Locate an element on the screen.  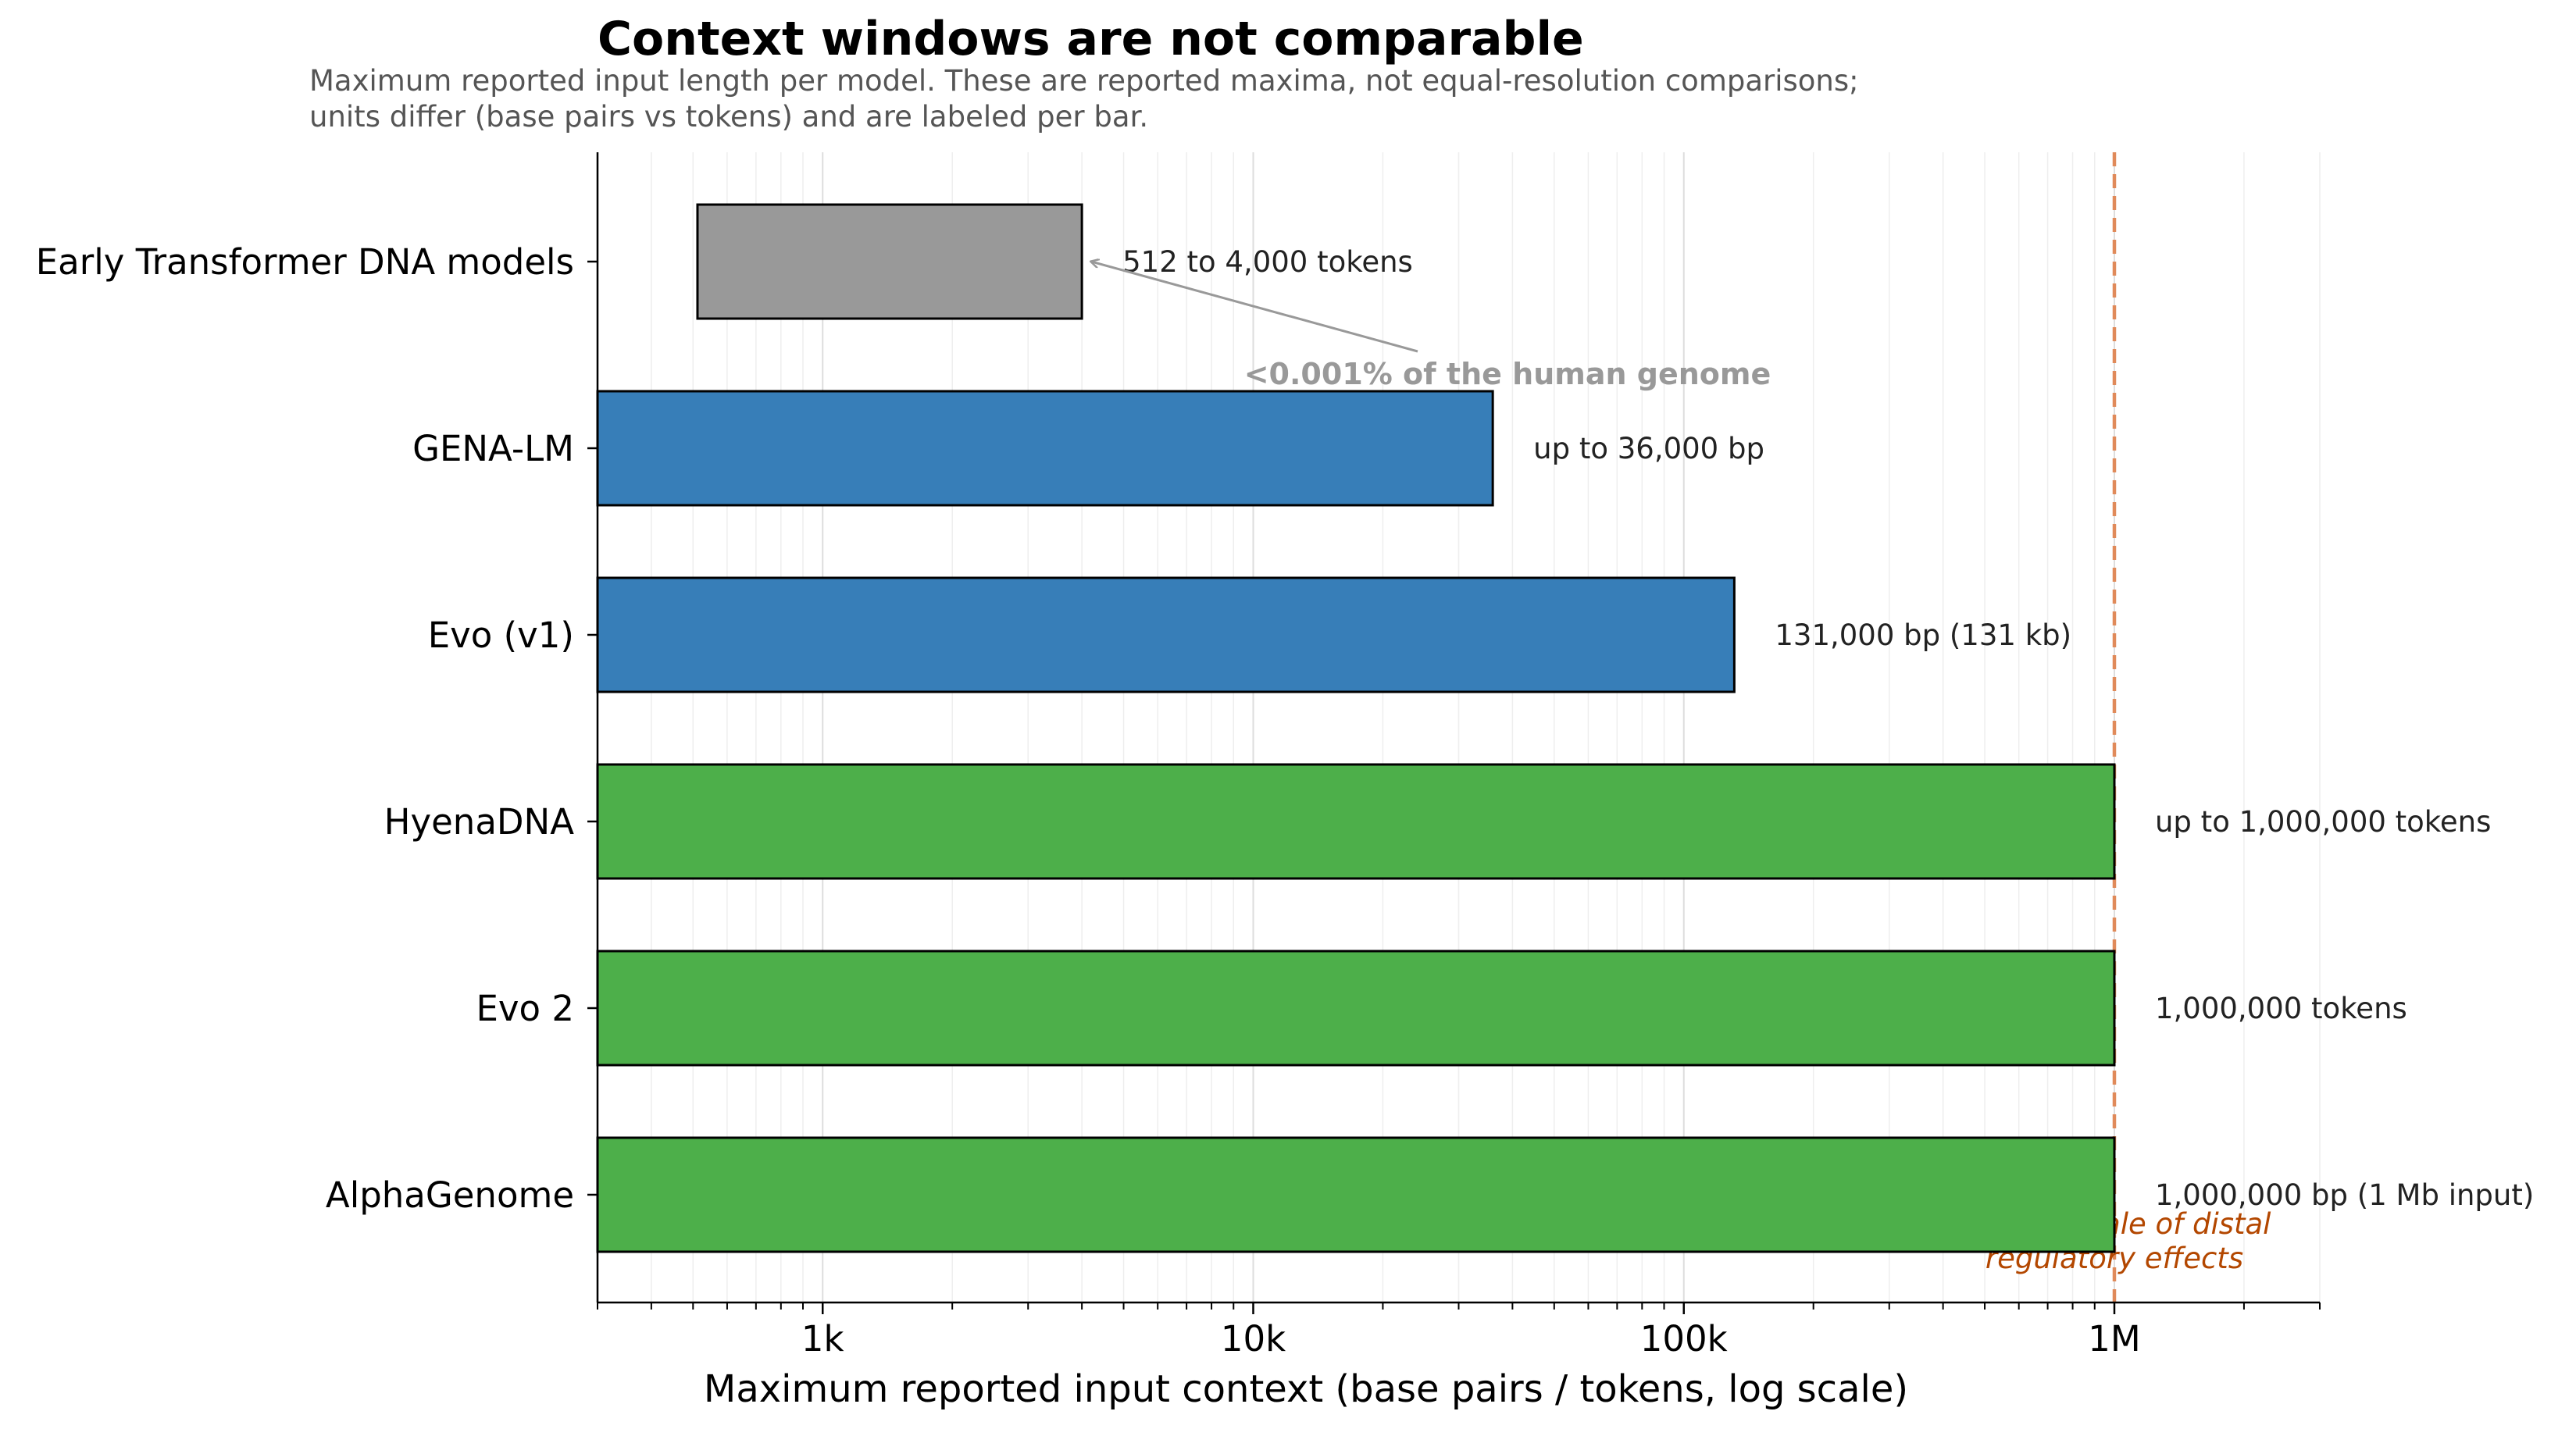
y-tick-label-5: AlphaGenome is located at coordinates (450, 1195).